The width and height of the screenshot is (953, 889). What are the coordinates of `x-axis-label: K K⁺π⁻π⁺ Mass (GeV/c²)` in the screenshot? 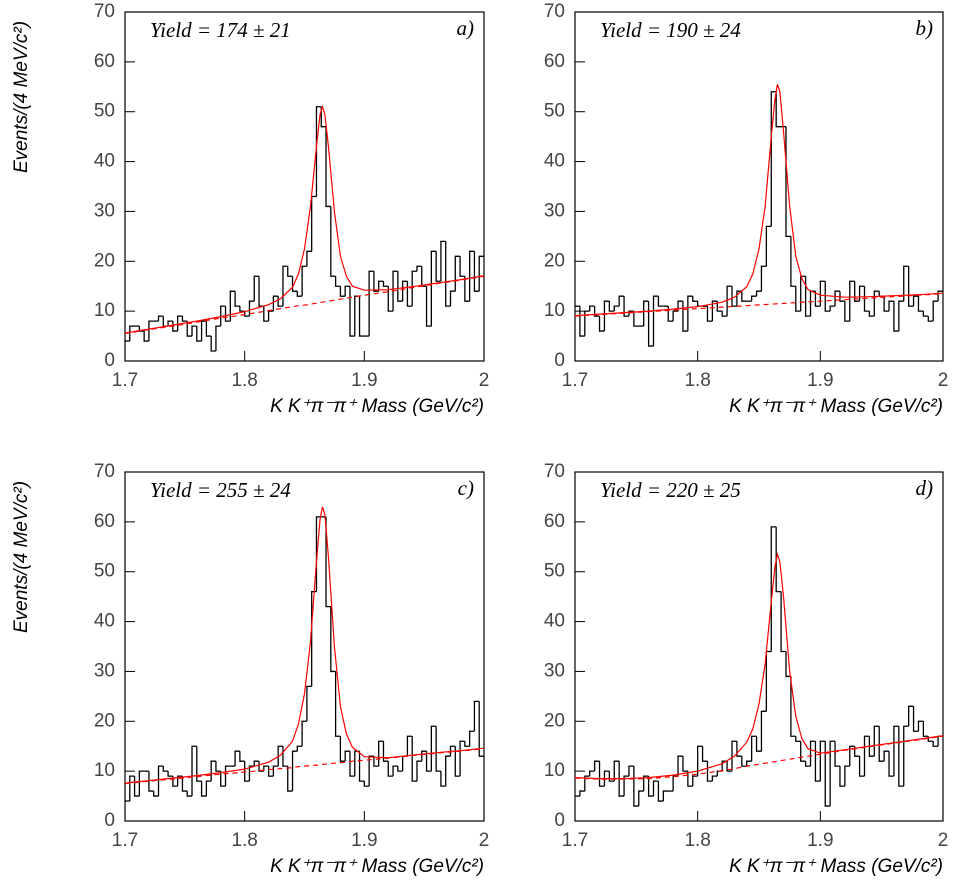 It's located at (377, 406).